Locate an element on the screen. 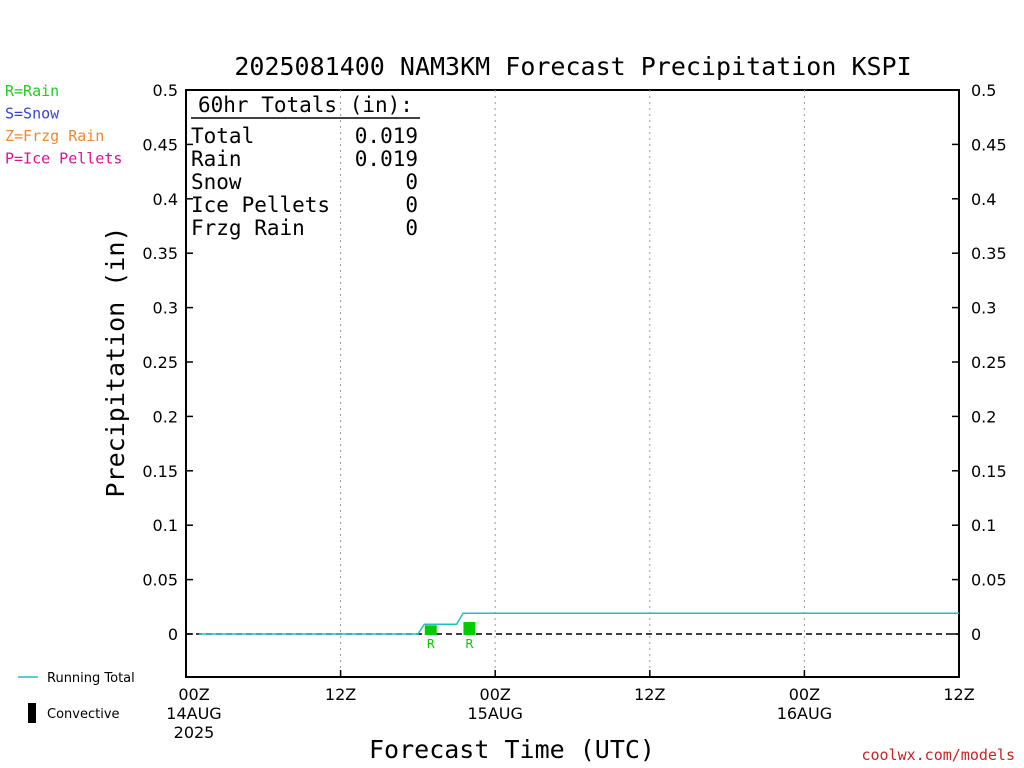  y-tick-label-right: 0.5 is located at coordinates (983, 90).